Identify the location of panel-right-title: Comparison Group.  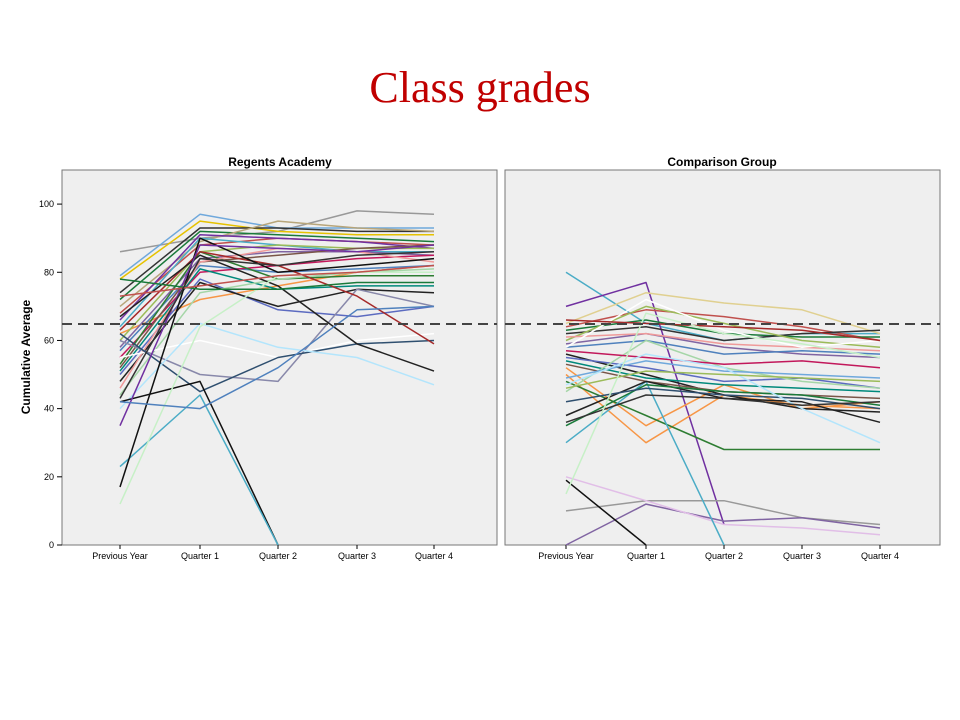
(721, 162).